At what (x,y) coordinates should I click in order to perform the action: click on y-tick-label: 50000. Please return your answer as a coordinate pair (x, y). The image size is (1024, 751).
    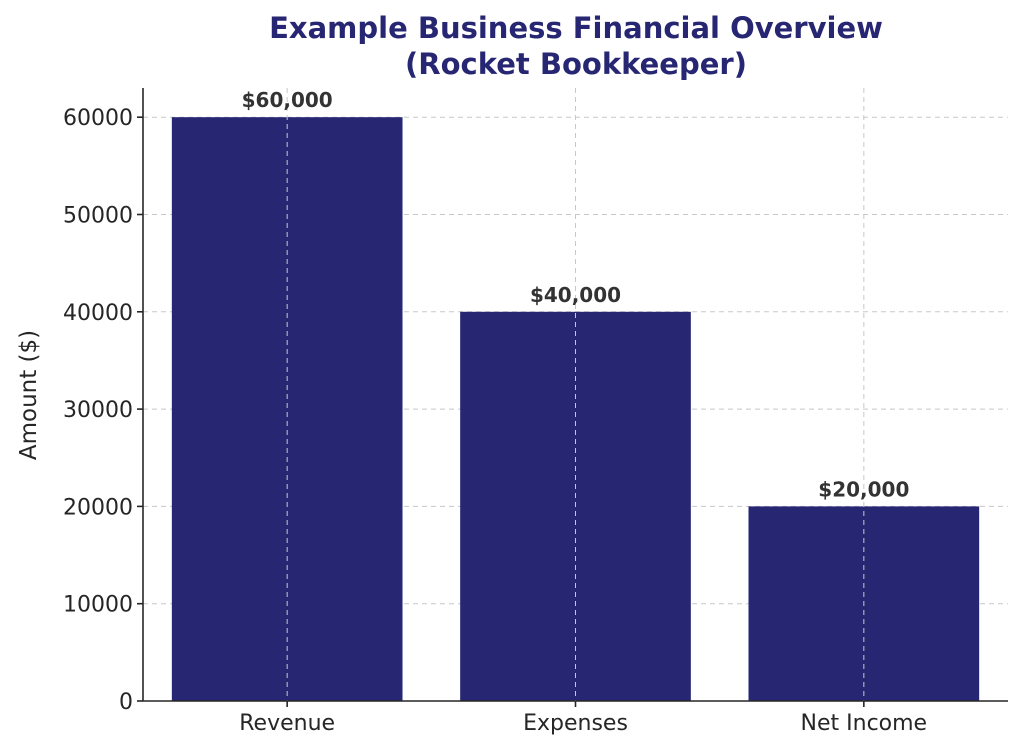
    Looking at the image, I should click on (98, 215).